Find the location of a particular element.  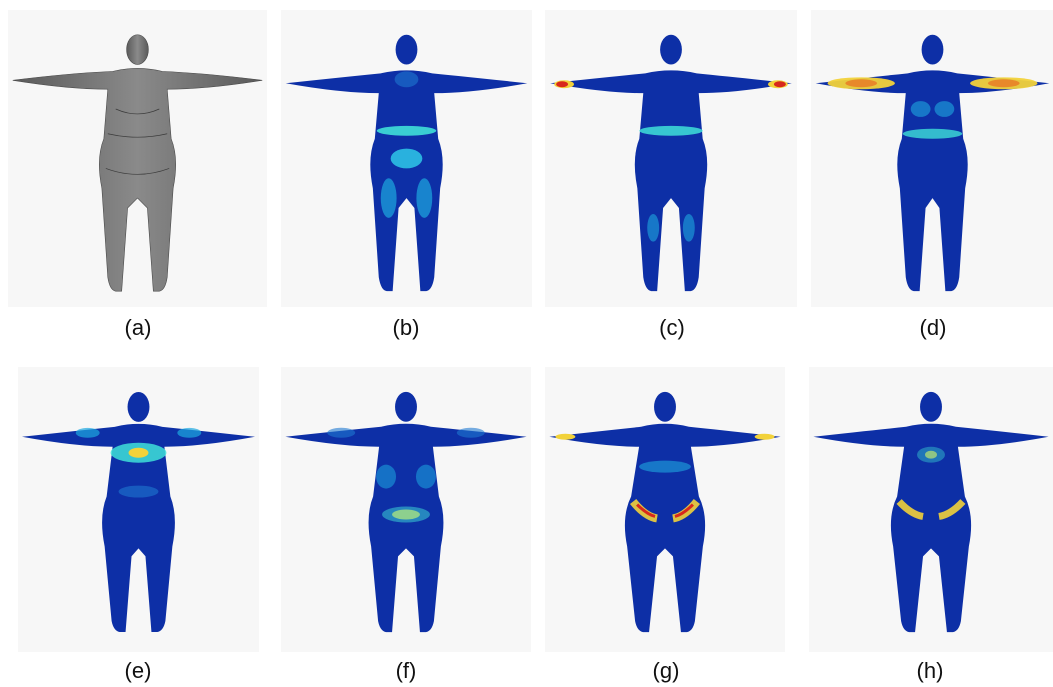

panel-h-image is located at coordinates (931, 509).